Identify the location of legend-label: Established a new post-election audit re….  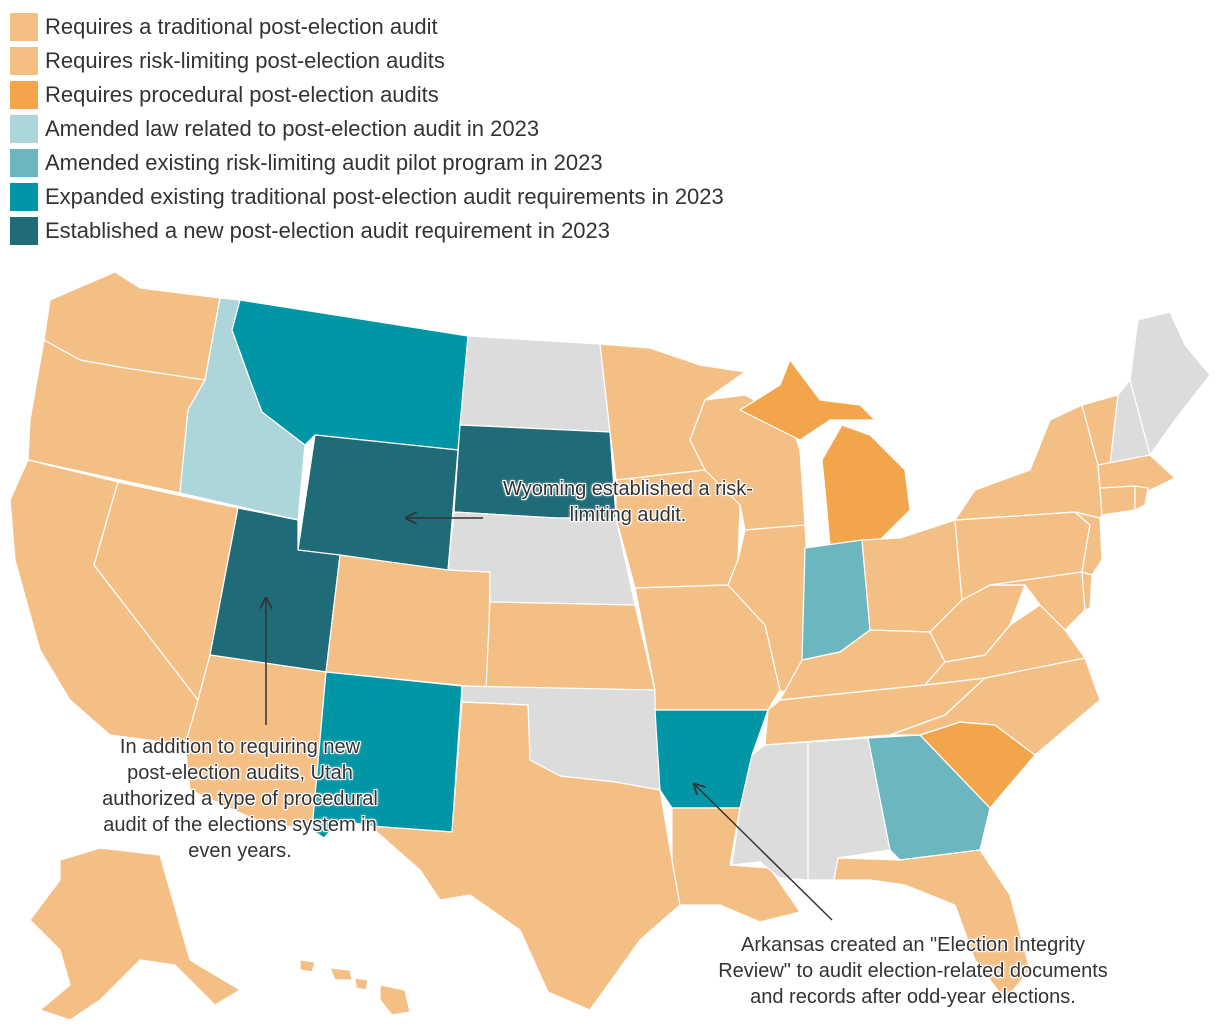
(328, 230).